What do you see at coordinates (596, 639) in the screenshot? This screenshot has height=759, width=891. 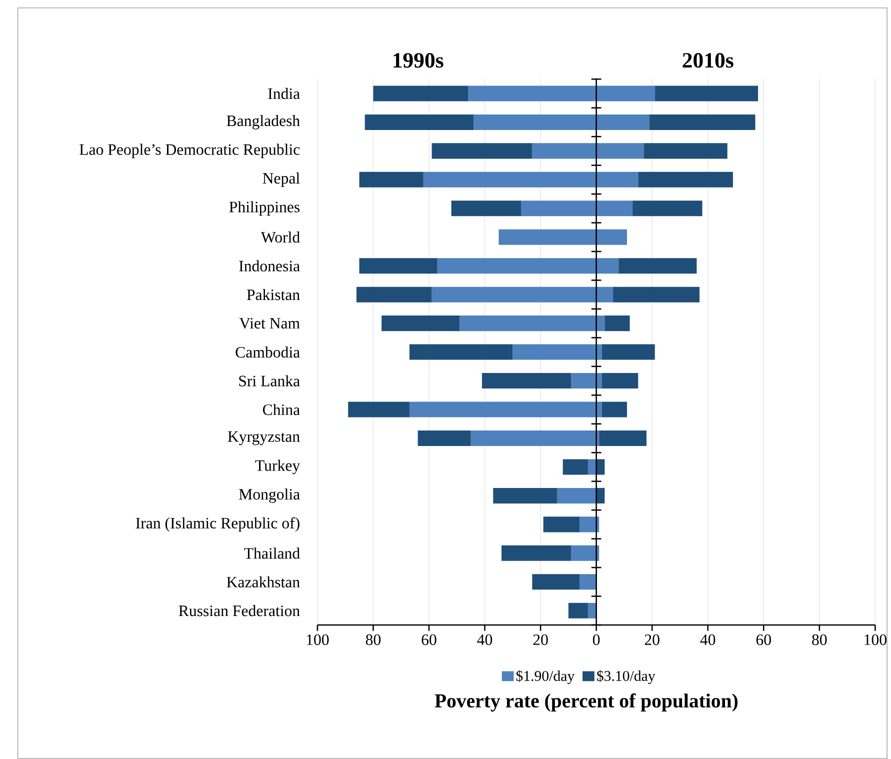 I see `x-tick-label: 0` at bounding box center [596, 639].